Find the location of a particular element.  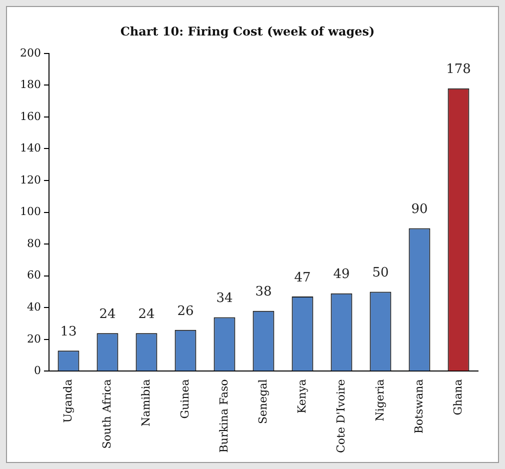

y-tick-label: 20 is located at coordinates (33, 339).